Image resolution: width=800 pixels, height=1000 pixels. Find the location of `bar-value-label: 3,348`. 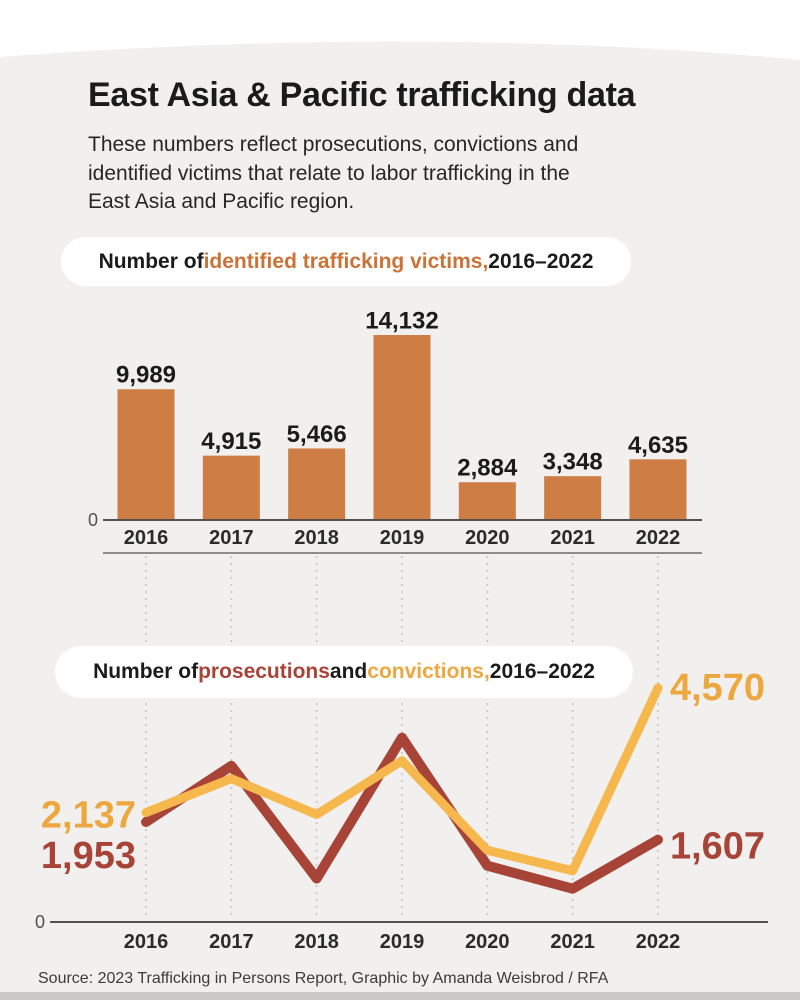

bar-value-label: 3,348 is located at coordinates (573, 462).